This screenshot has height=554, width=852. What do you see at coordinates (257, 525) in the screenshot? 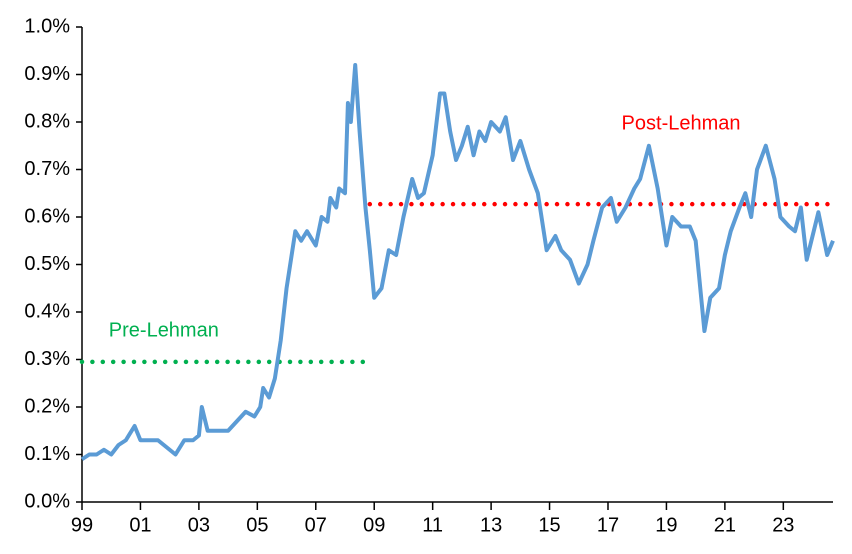
I see `x-tick-label: 05` at bounding box center [257, 525].